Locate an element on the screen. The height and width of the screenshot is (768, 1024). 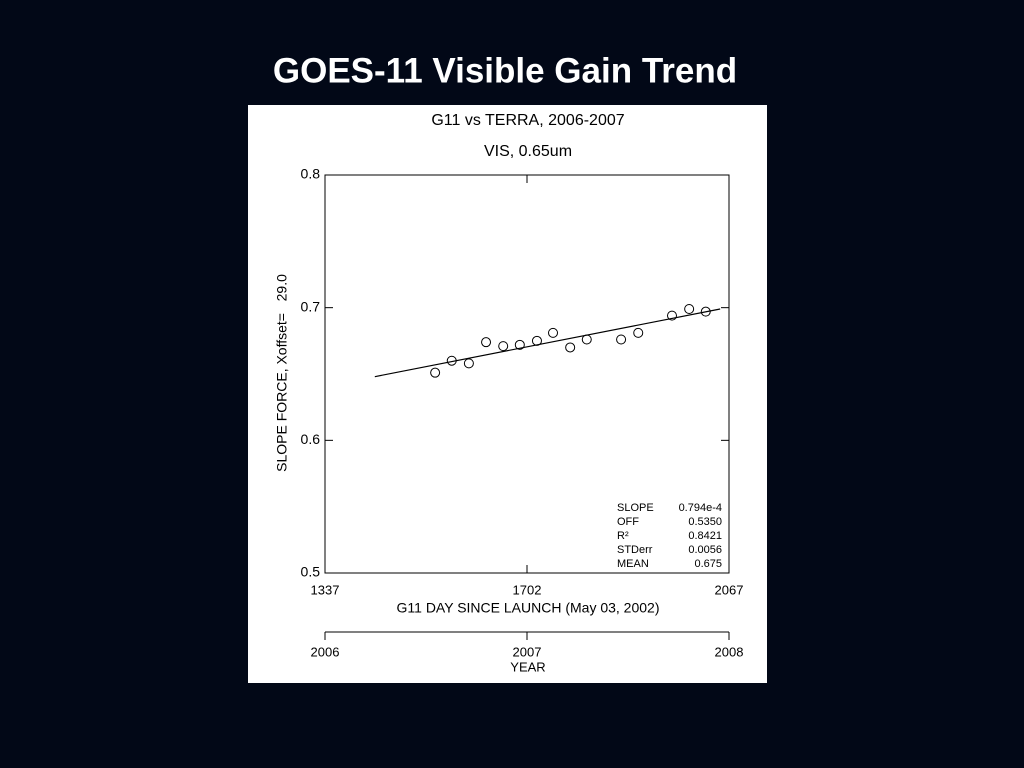
stat-value: 0.0056 is located at coordinates (705, 550).